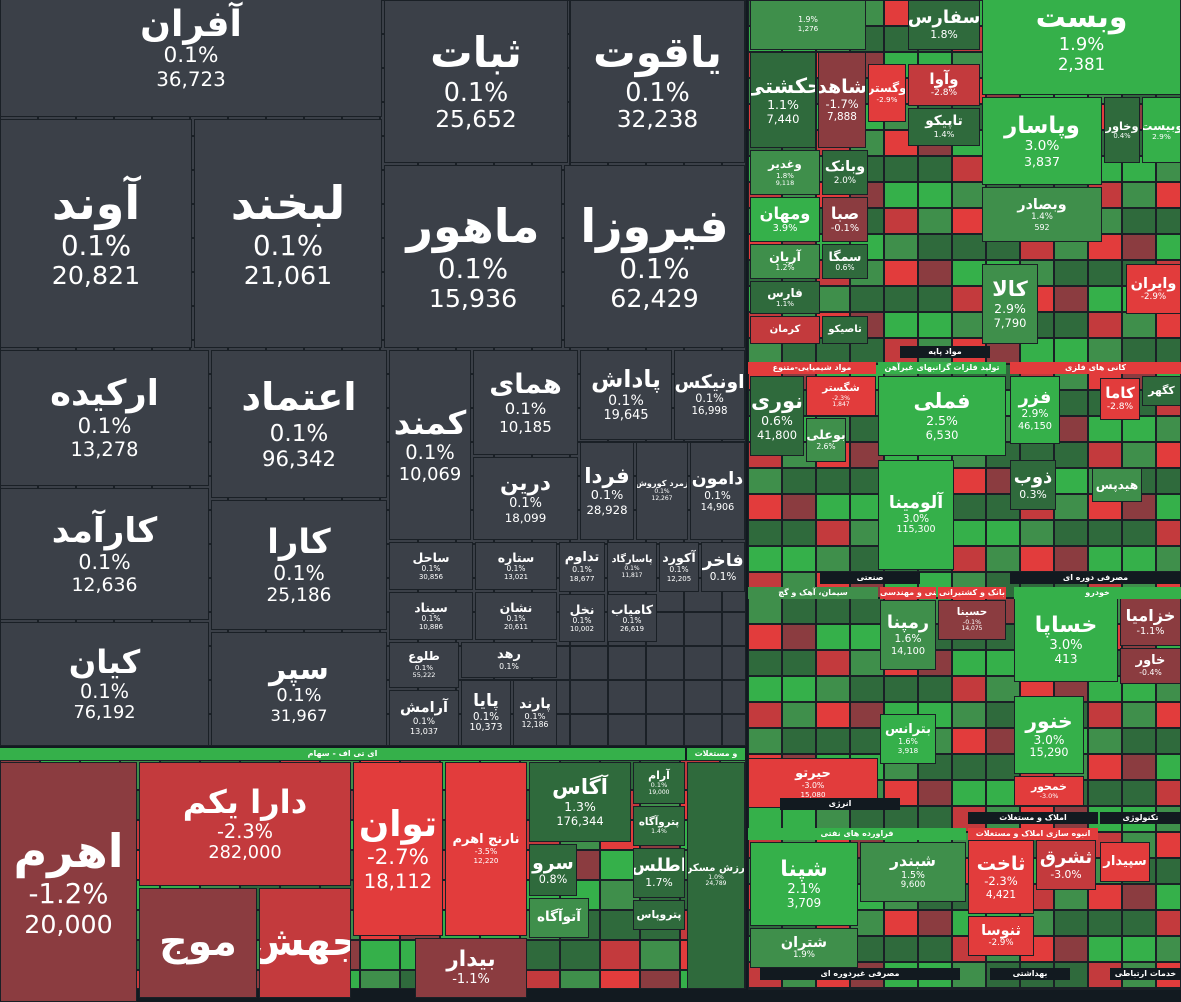  I want to click on tile-name: نارنج اهرم, so click(486, 839).